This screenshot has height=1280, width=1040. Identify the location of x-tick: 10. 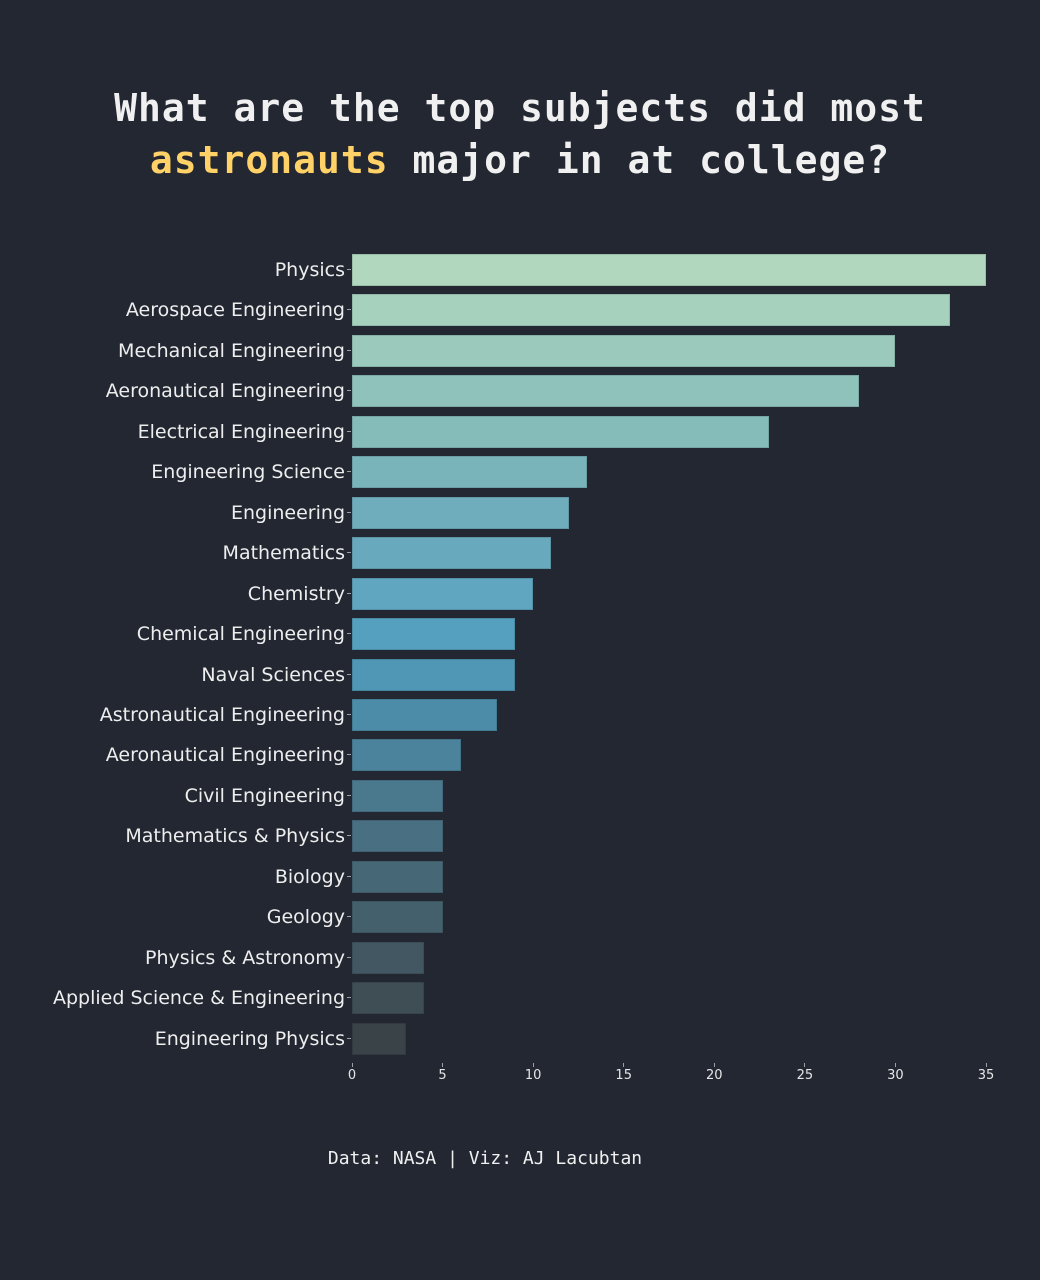
(533, 1073).